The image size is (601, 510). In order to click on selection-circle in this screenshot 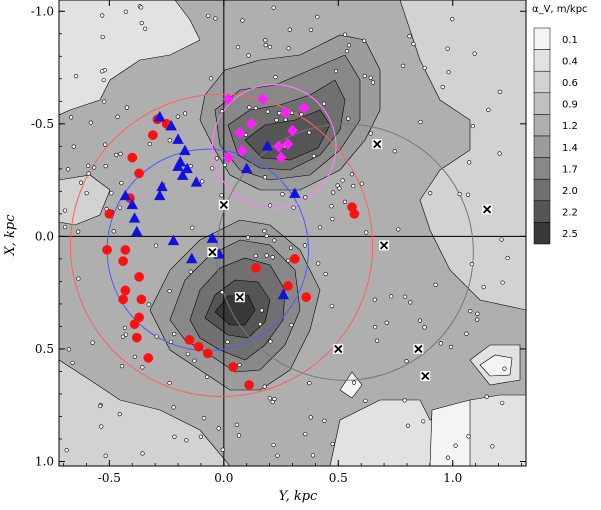, I will do `click(274, 146)`.